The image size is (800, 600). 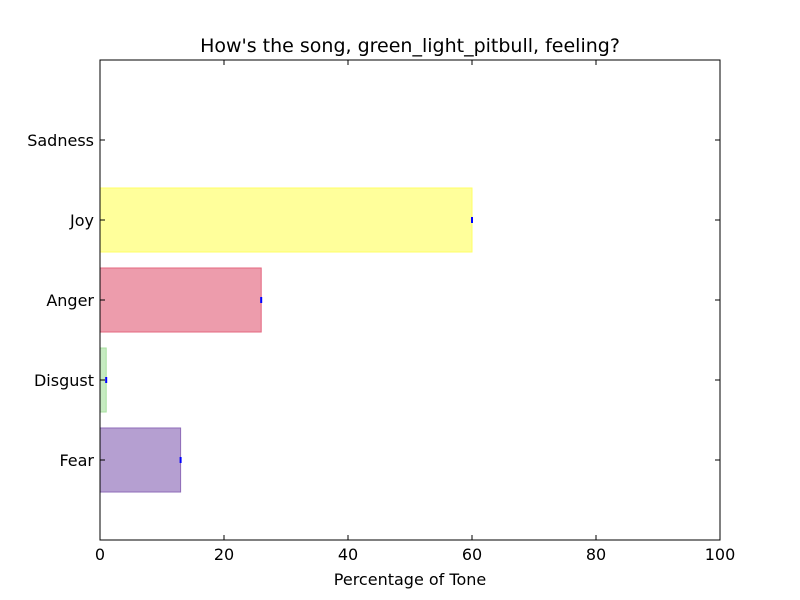 What do you see at coordinates (348, 554) in the screenshot?
I see `x-tick-label: 40` at bounding box center [348, 554].